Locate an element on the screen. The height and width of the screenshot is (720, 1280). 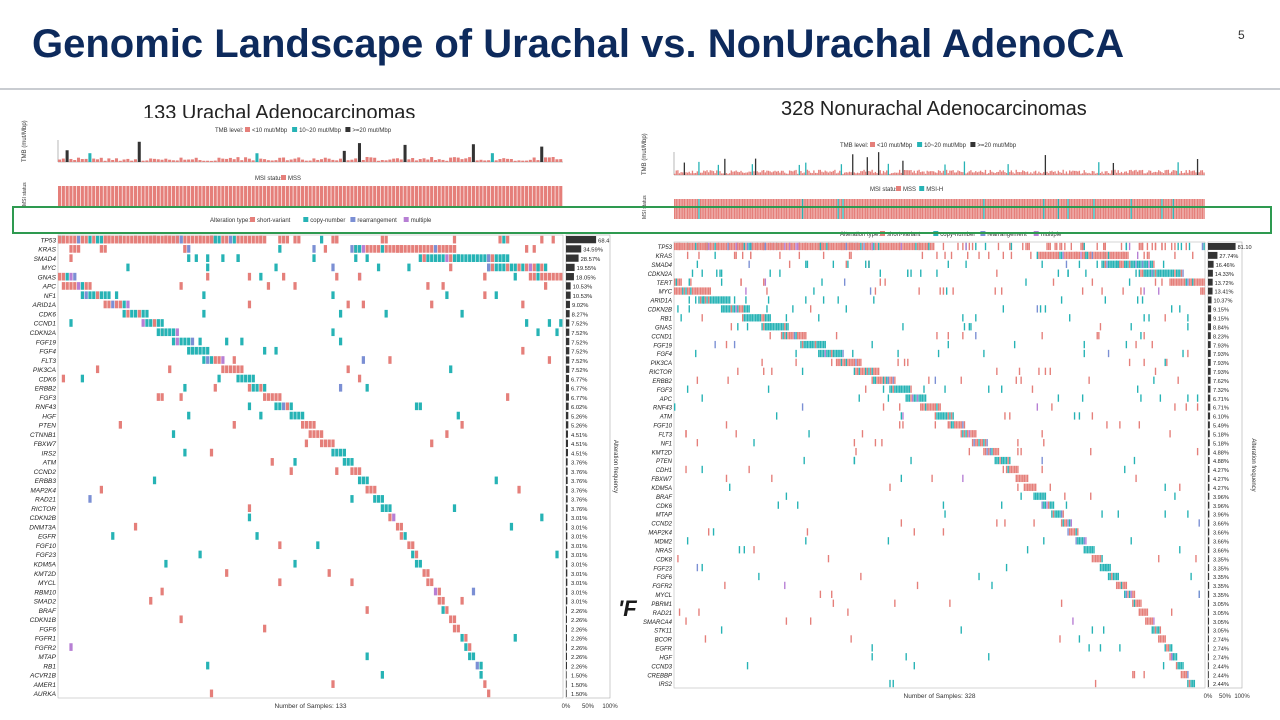
alteration-legend-item: short-variant is located at coordinates (904, 235).